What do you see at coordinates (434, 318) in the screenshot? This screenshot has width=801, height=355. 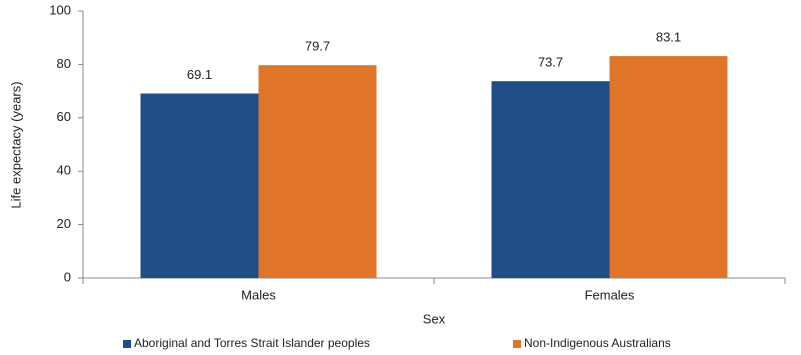 I see `x-axis-title: Sex` at bounding box center [434, 318].